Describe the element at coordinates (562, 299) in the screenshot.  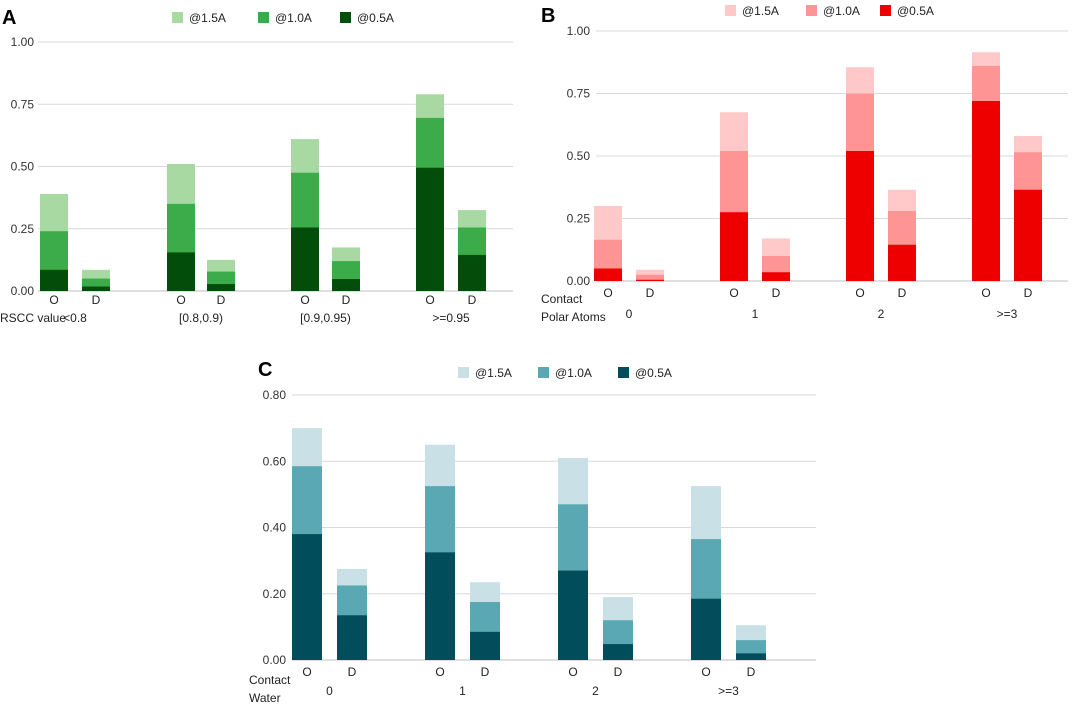
I see `panel-b-axis-title: Contact` at that location.